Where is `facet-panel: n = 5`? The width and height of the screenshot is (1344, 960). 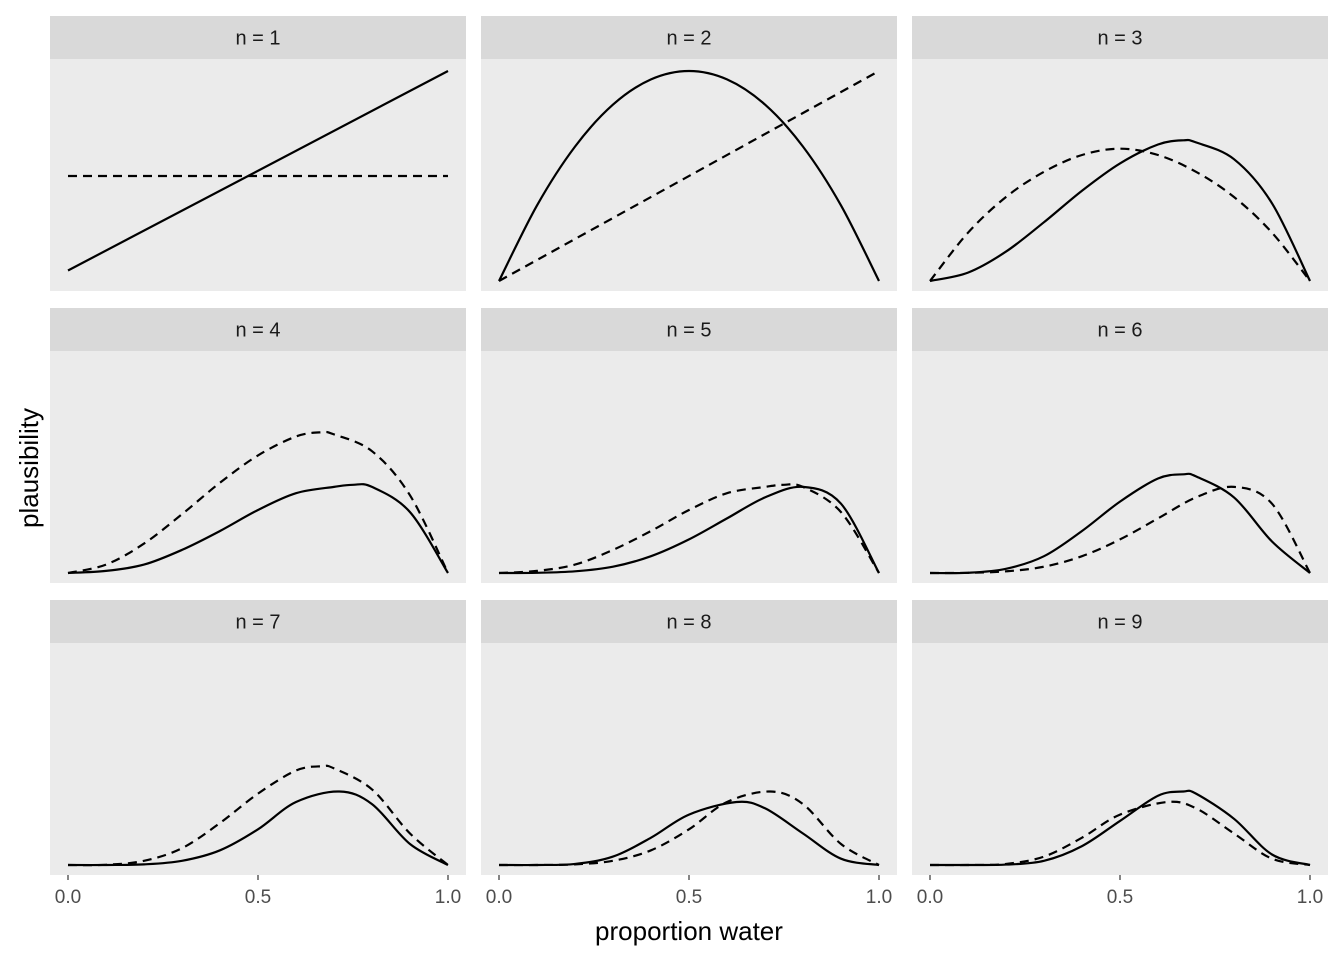 facet-panel: n = 5 is located at coordinates (689, 445).